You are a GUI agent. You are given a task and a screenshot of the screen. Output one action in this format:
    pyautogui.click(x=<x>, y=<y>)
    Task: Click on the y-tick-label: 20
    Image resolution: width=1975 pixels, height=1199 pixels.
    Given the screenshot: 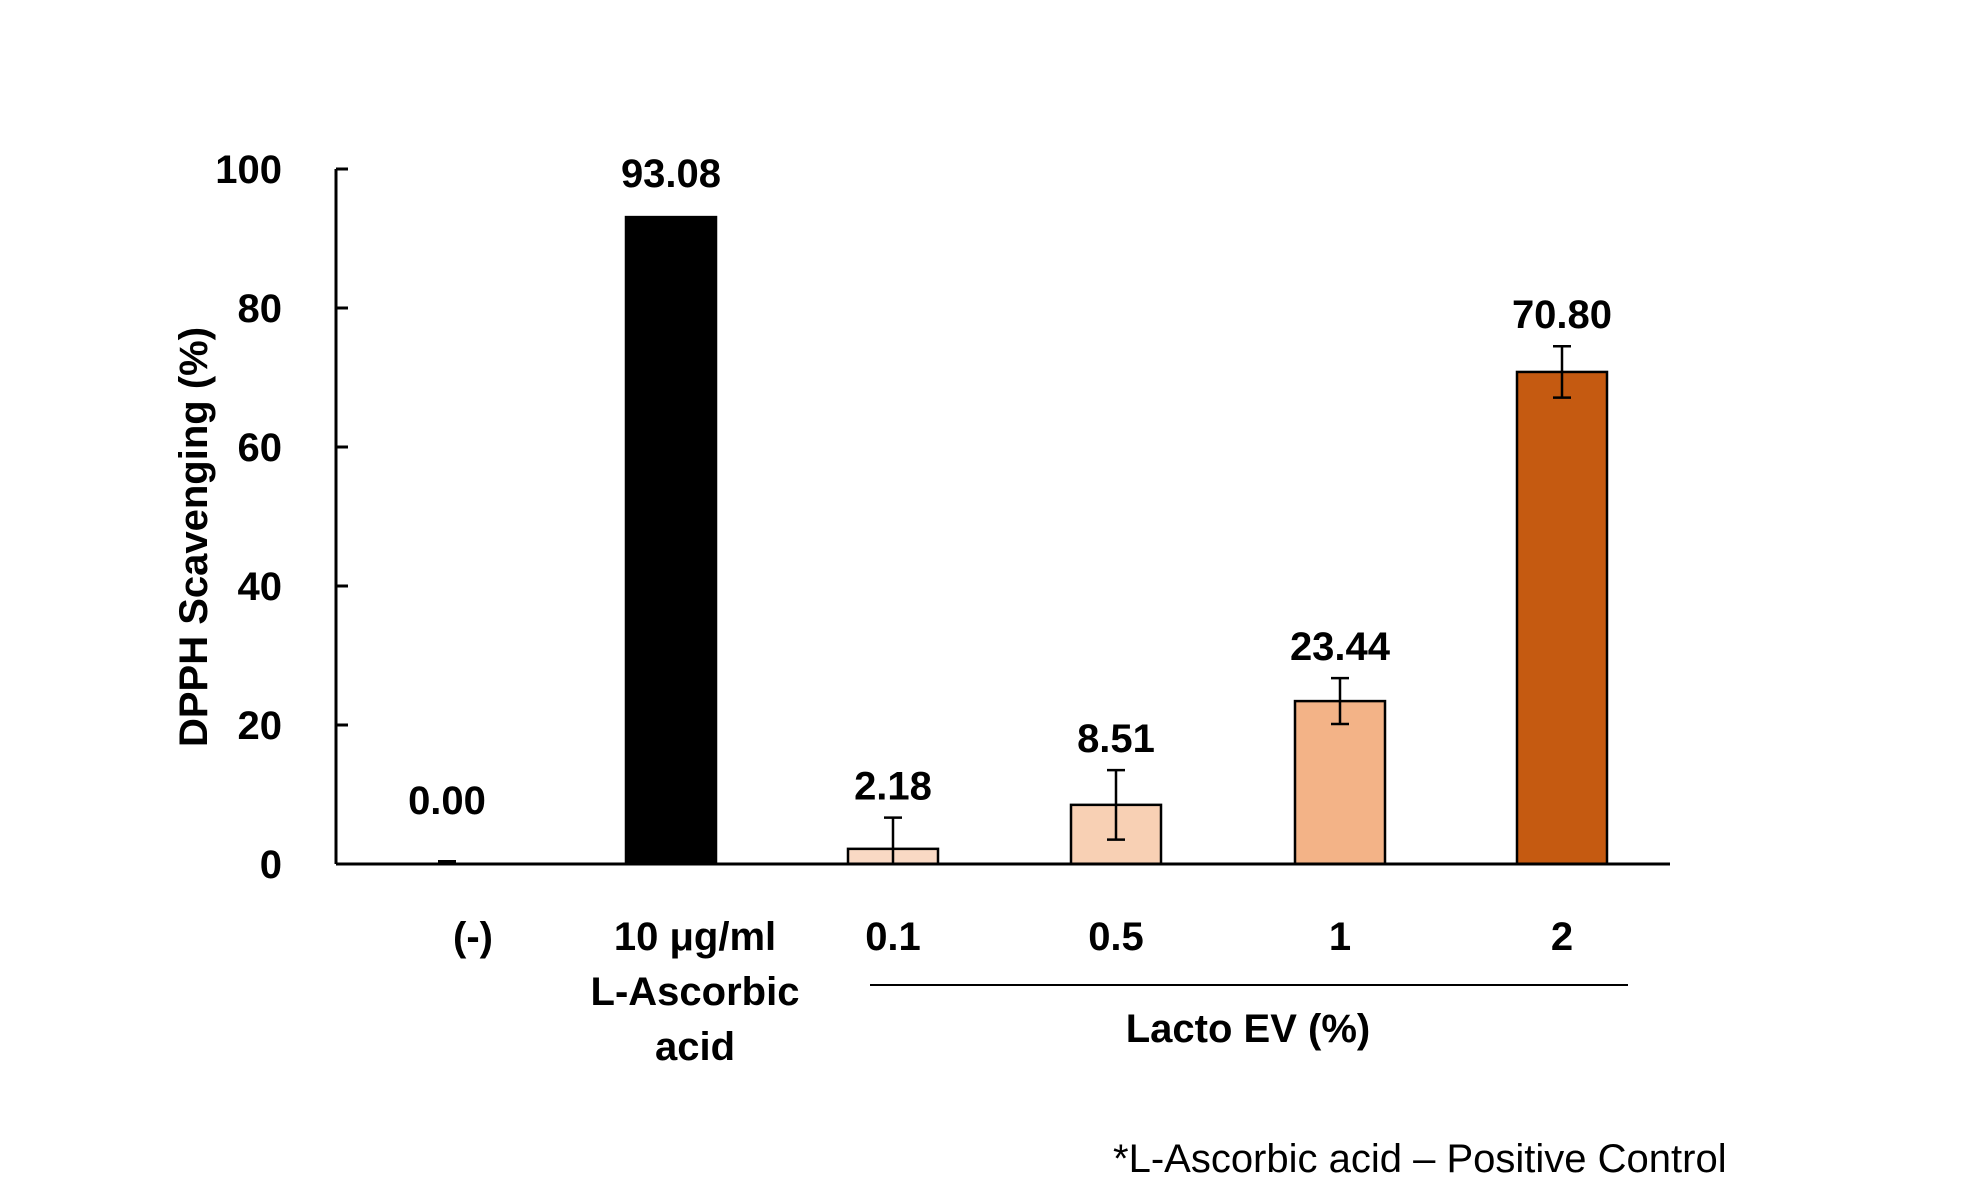 What is the action you would take?
    pyautogui.click(x=260, y=726)
    